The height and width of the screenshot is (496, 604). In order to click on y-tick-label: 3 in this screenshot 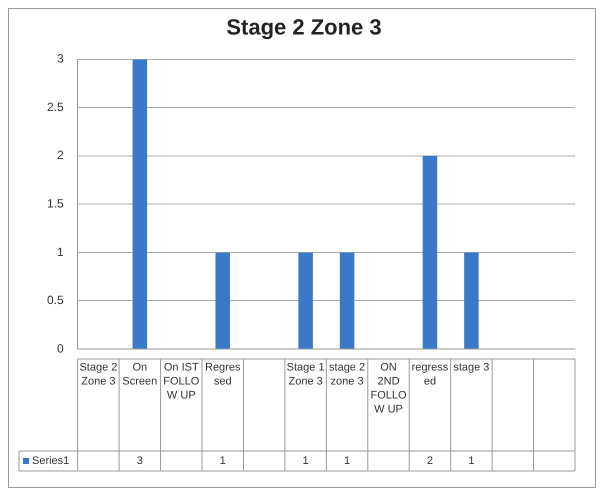, I will do `click(60, 59)`.